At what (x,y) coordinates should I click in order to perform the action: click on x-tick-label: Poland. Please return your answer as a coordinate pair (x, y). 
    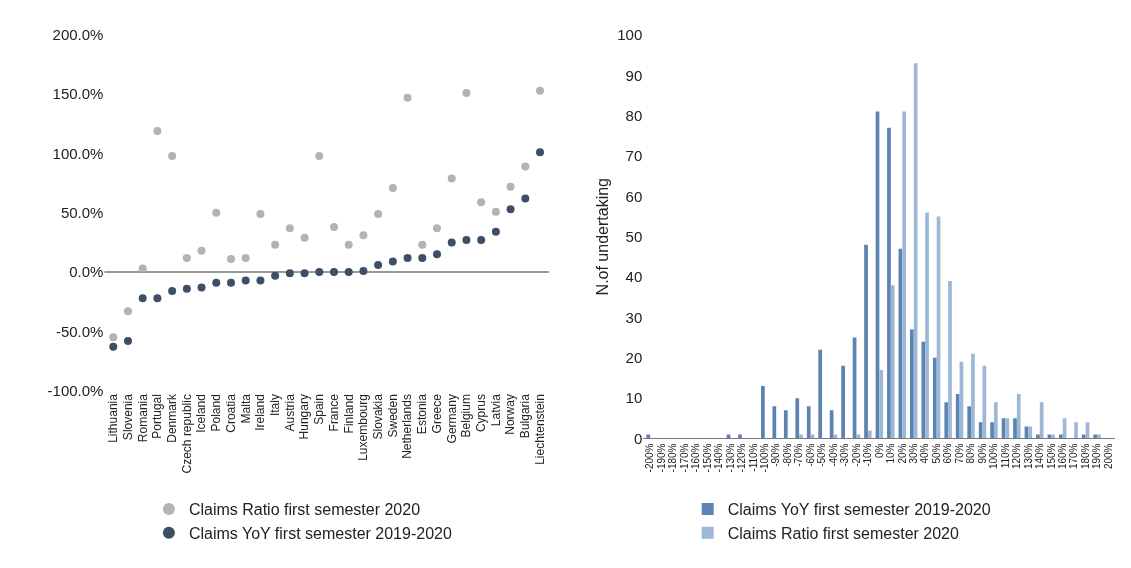
    Looking at the image, I should click on (216, 413).